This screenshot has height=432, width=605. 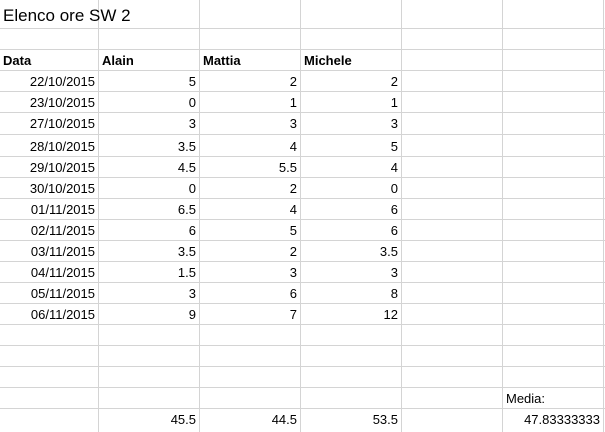 What do you see at coordinates (284, 419) in the screenshot?
I see `mattia-total-cell: 44.5` at bounding box center [284, 419].